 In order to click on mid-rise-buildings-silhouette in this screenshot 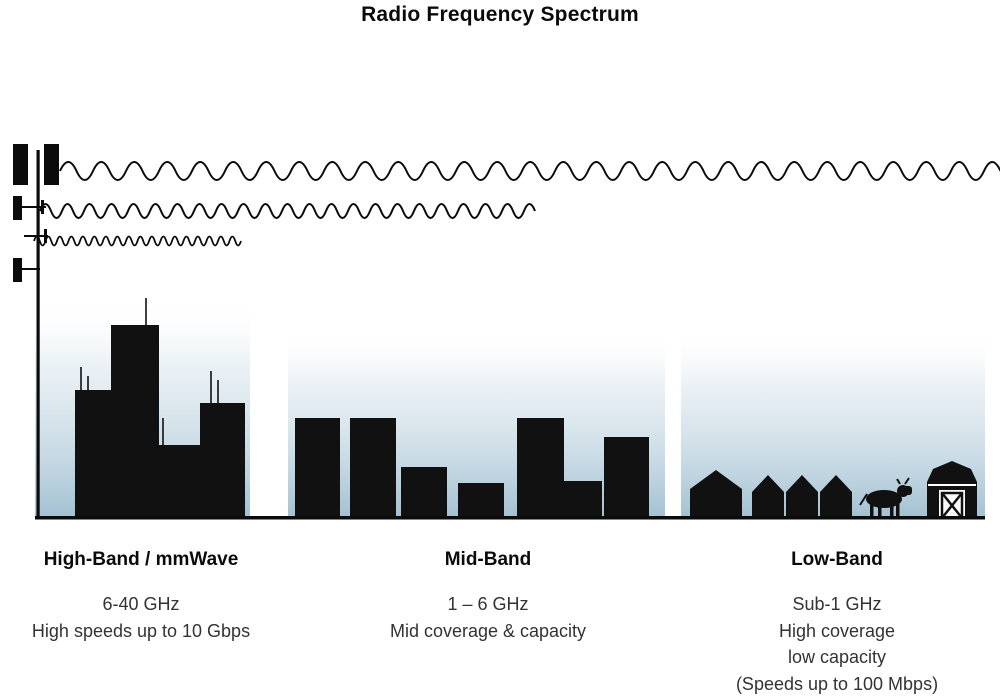, I will do `click(472, 468)`.